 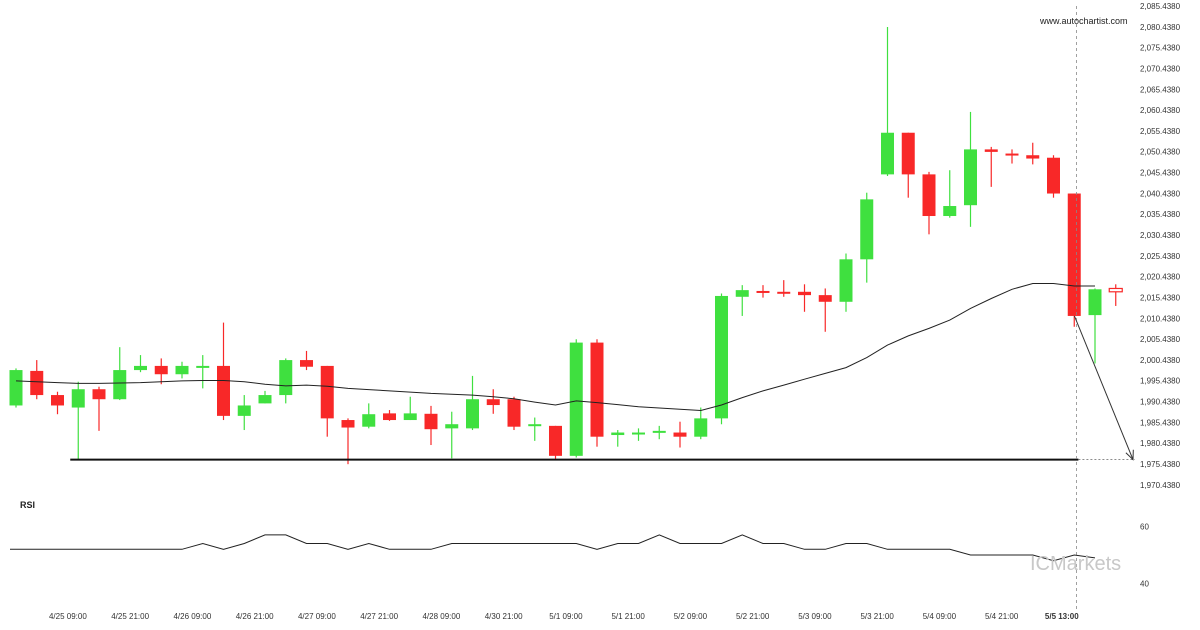 What do you see at coordinates (1160, 339) in the screenshot?
I see `price-tick-label: 2,005.4380` at bounding box center [1160, 339].